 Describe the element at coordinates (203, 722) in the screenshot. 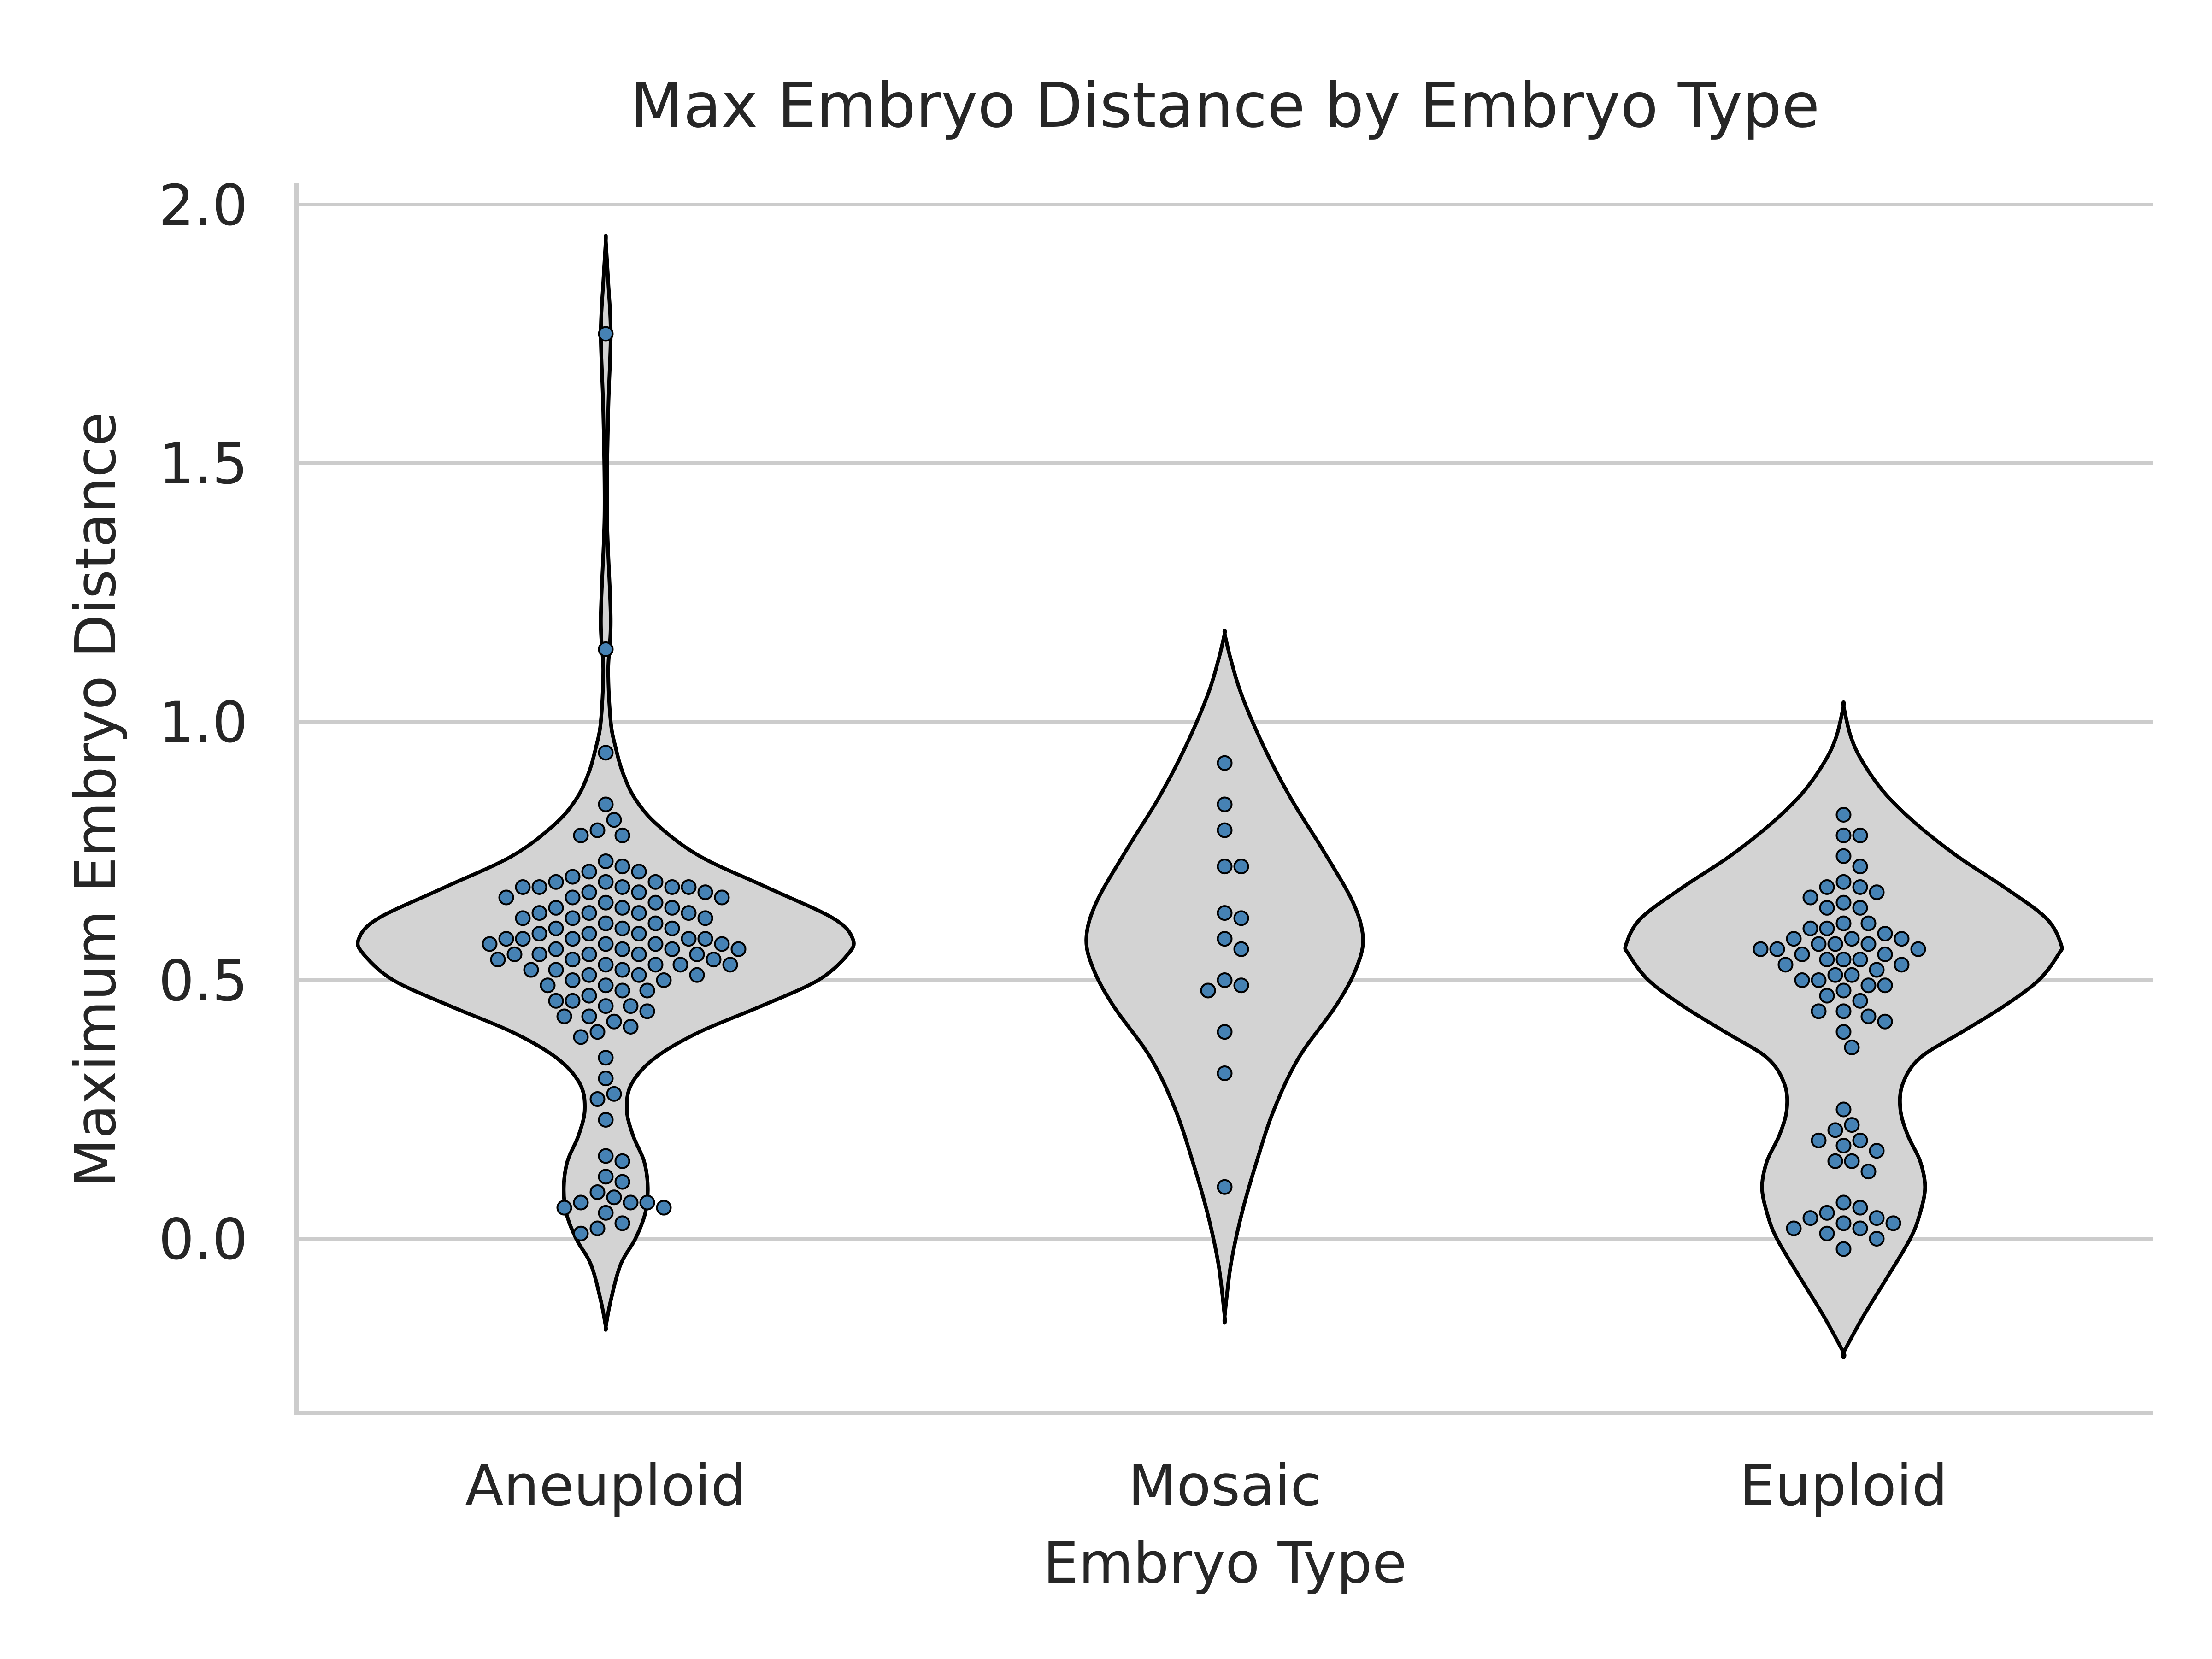

I see `y-tick-label: 1.0` at that location.